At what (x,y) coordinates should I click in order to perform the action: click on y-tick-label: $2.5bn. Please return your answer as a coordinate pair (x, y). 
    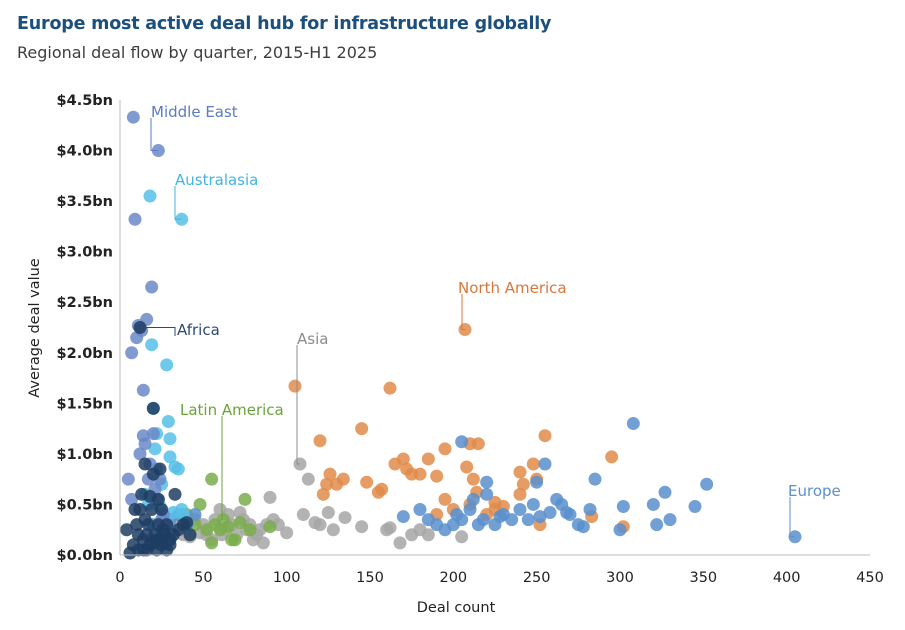
    Looking at the image, I should click on (85, 303).